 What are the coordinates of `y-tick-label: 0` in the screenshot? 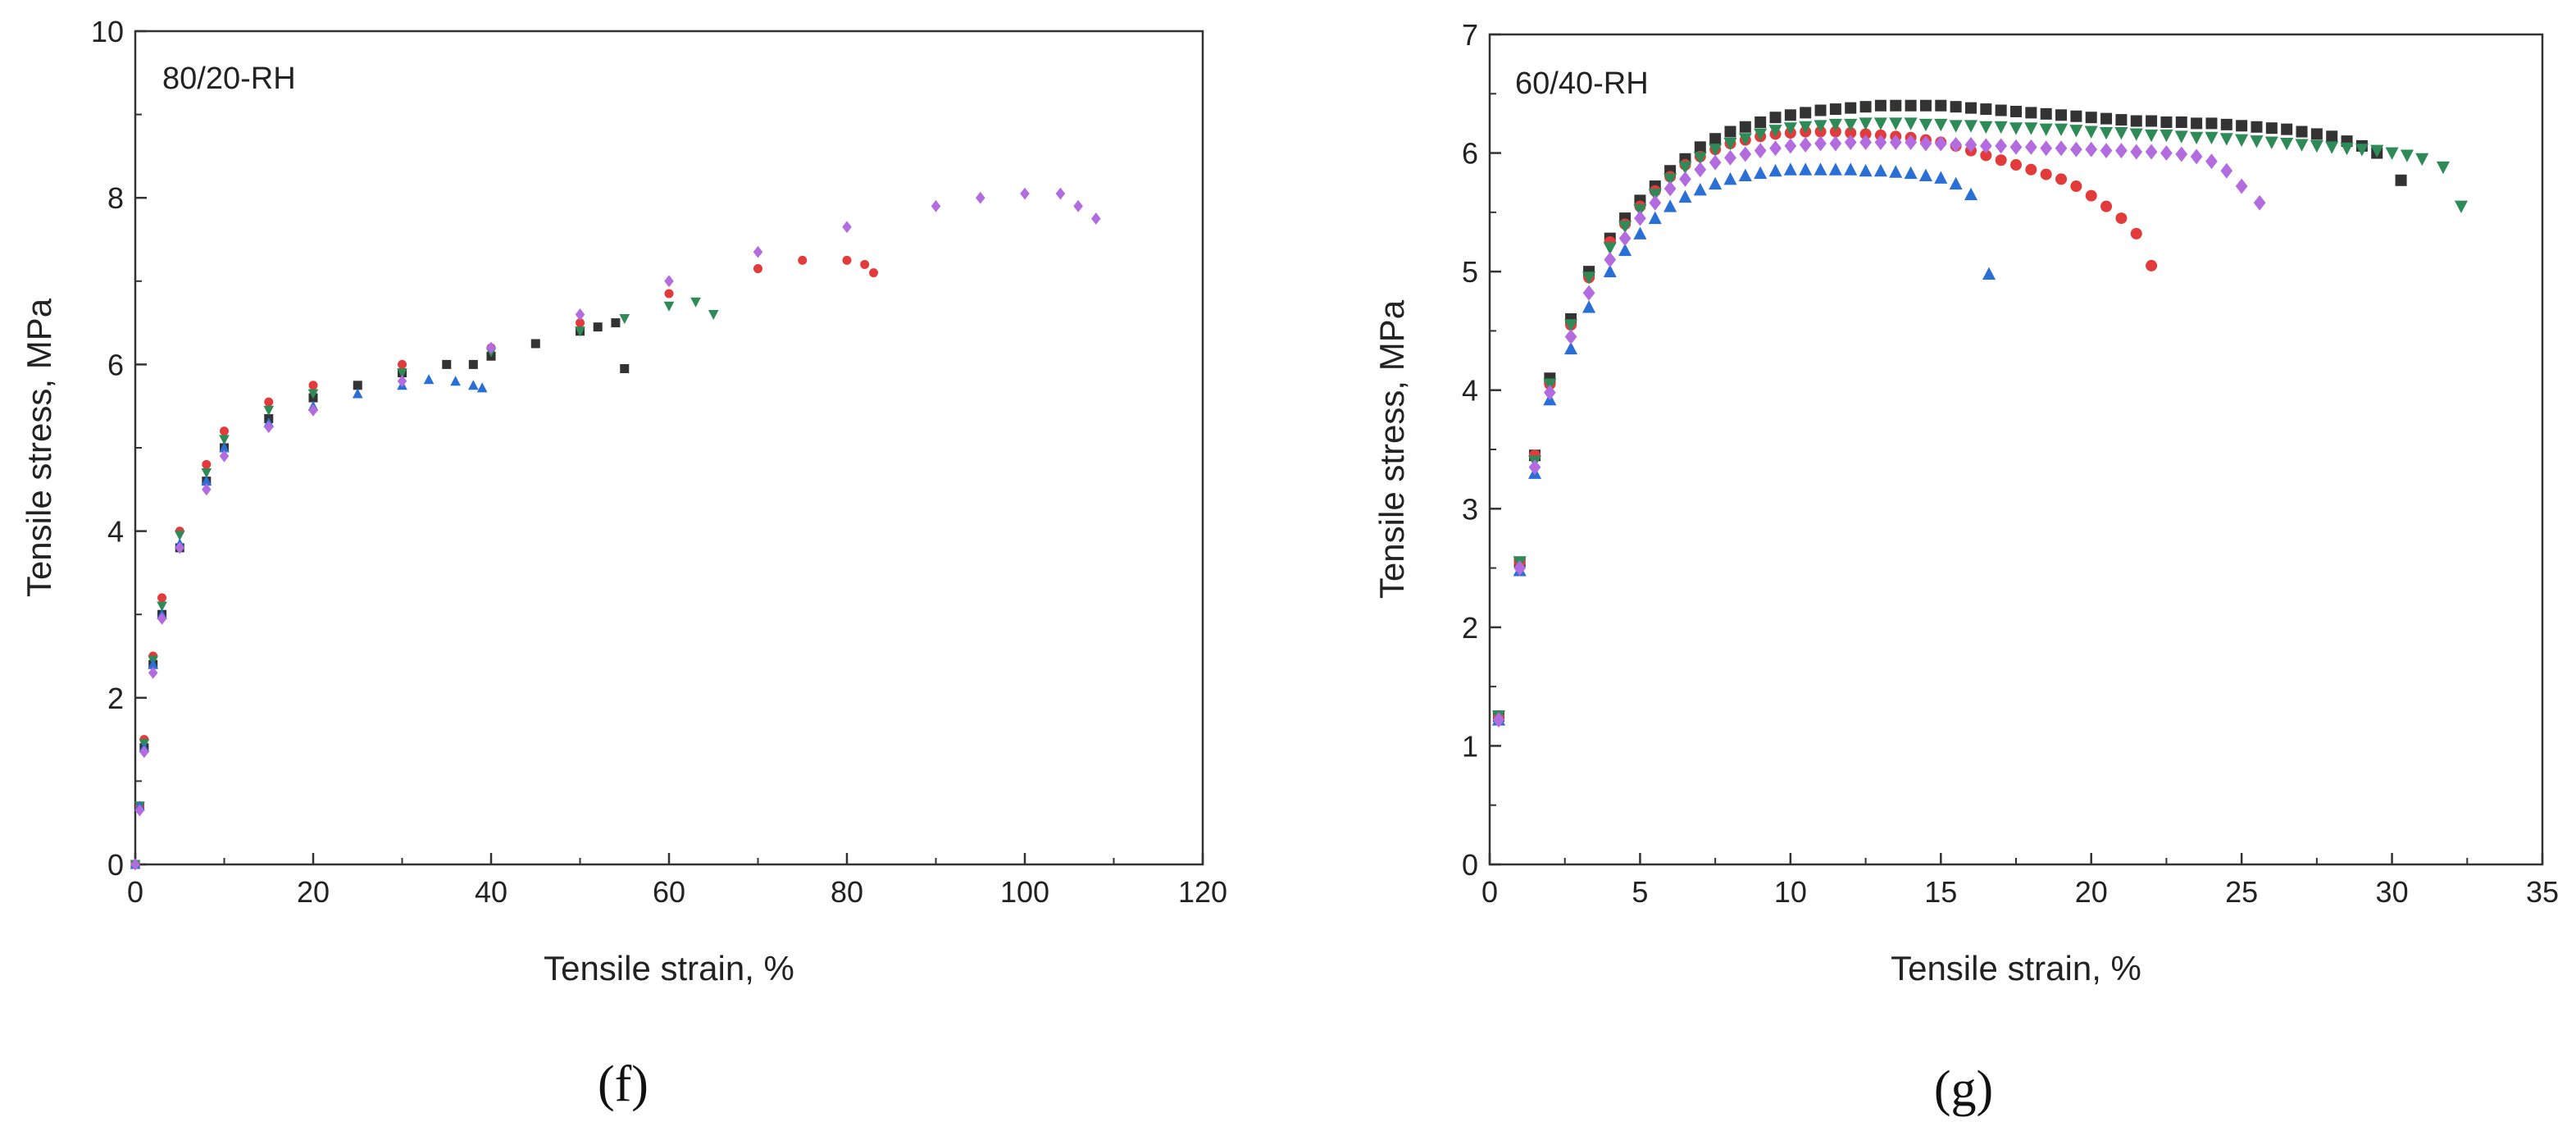 It's located at (1470, 865).